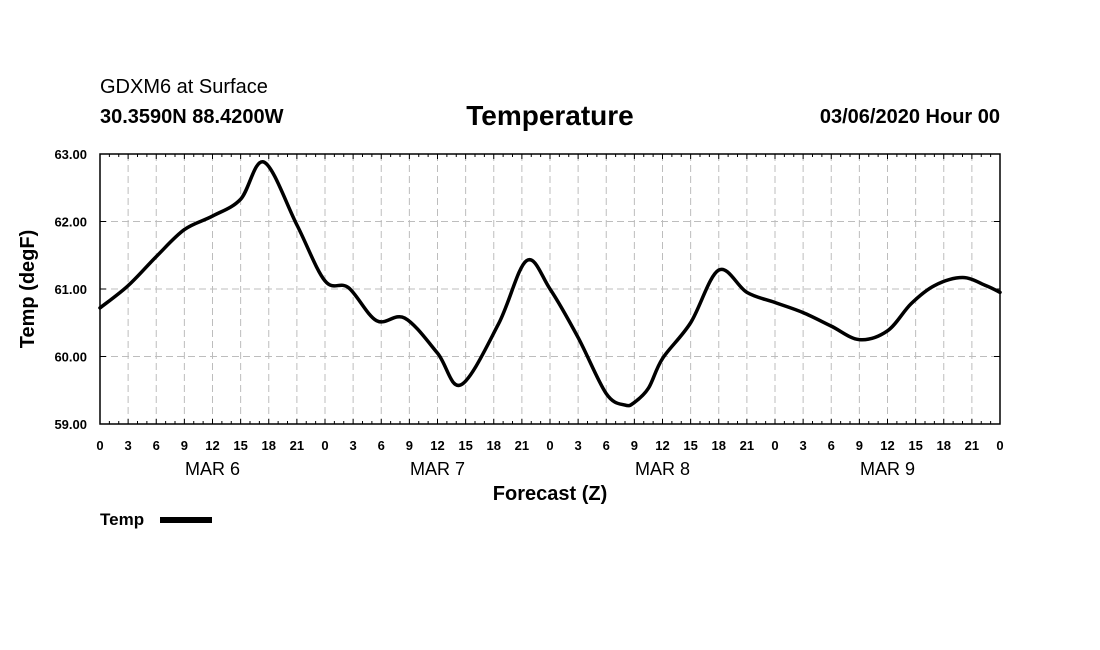 Image resolution: width=1100 pixels, height=650 pixels. Describe the element at coordinates (550, 115) in the screenshot. I see `chart-title: Temperature` at that location.